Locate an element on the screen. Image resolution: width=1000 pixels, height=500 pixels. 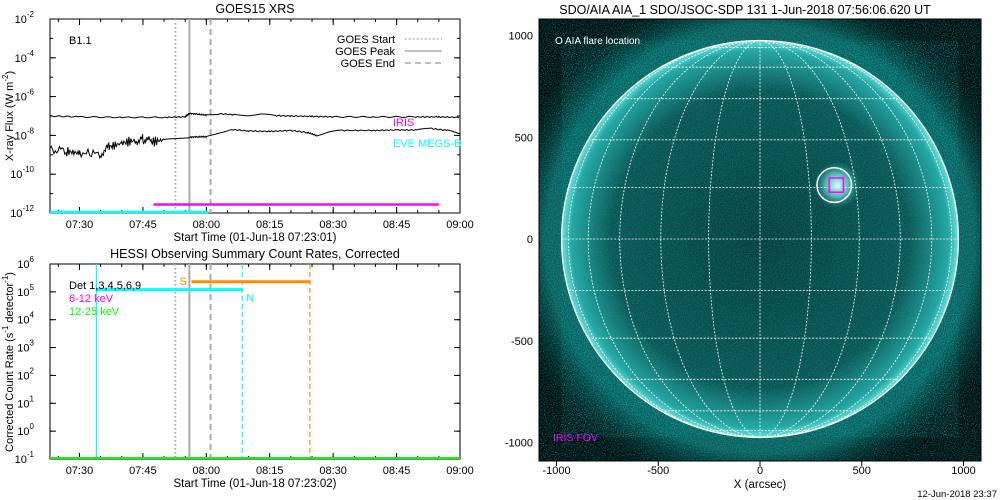
tick-exponent: 1 is located at coordinates (32, 398).